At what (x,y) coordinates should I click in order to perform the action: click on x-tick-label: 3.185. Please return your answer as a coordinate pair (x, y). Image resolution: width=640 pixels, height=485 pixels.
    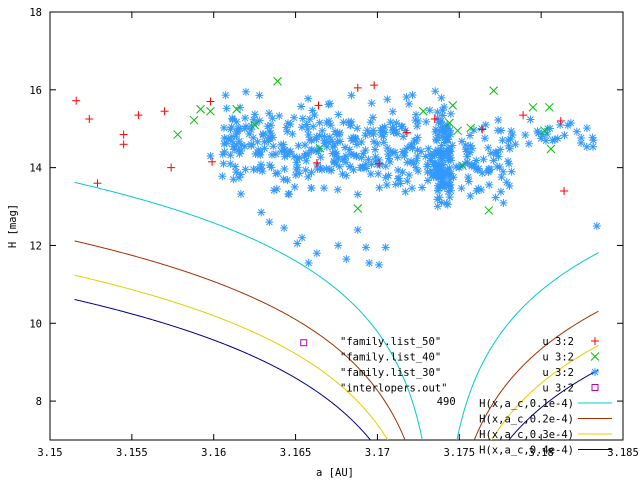
    Looking at the image, I should click on (623, 453).